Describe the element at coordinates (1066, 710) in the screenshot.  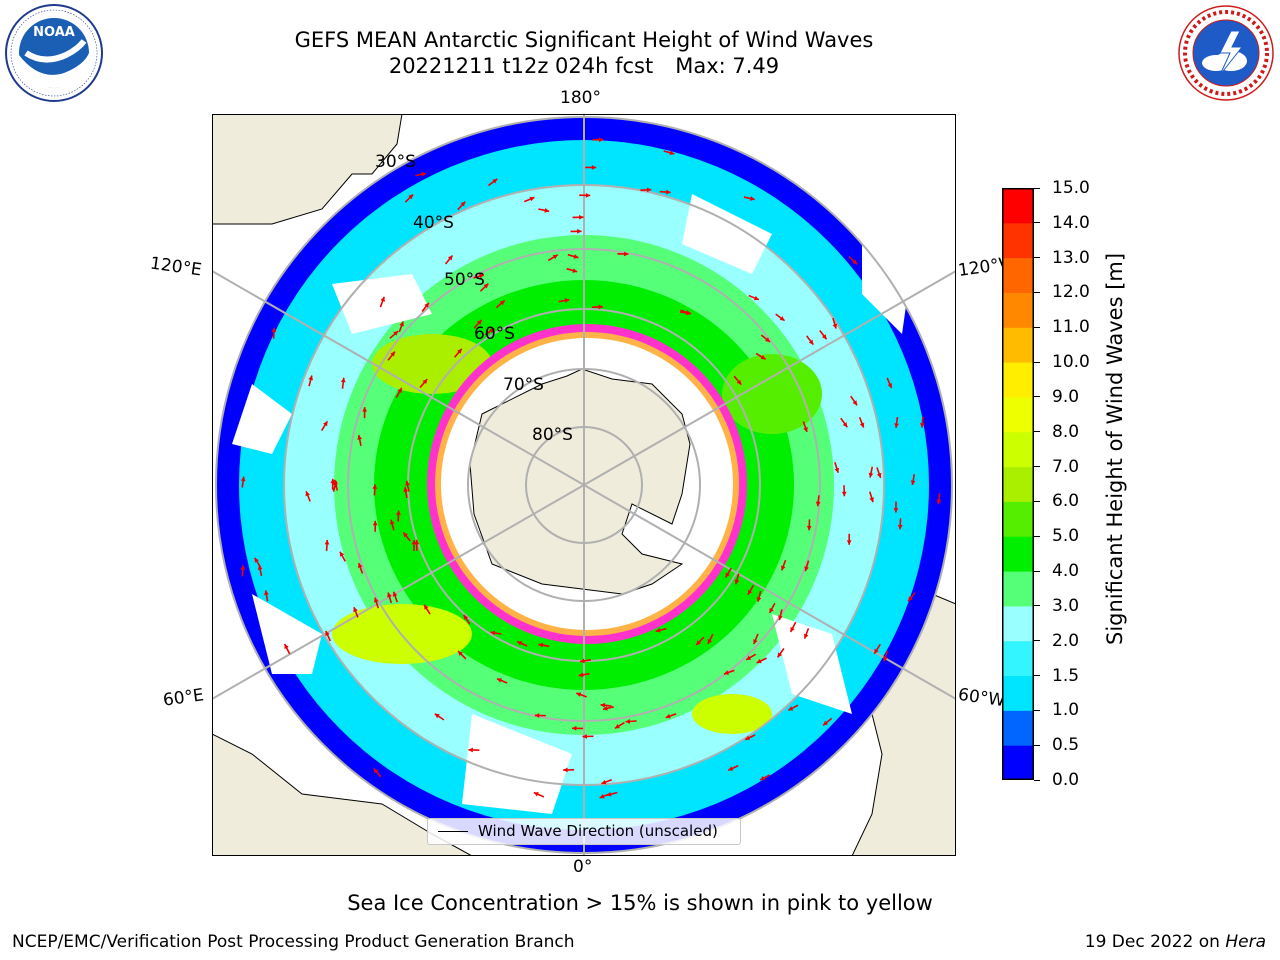
I see `colorbar-tick-label: 1.0` at that location.